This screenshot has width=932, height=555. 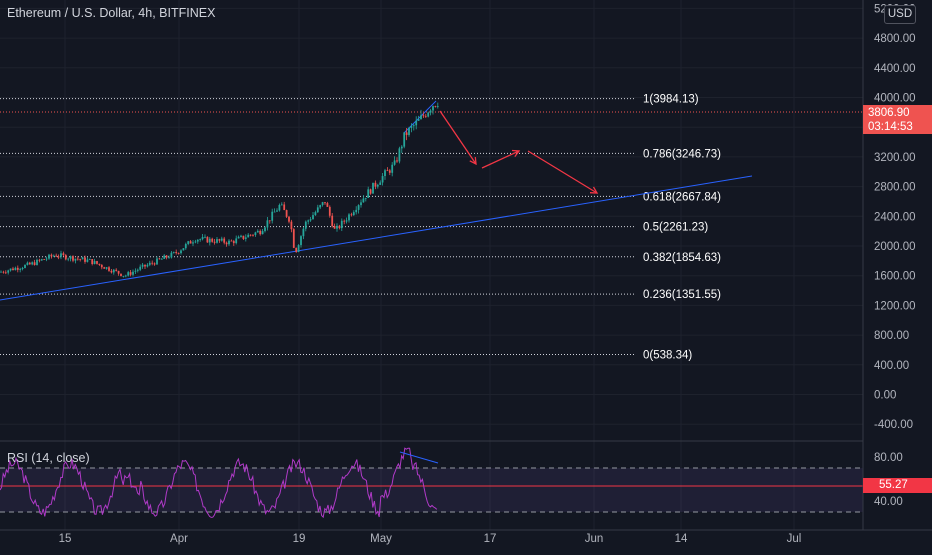 I want to click on time-tick-label: 17, so click(x=490, y=539).